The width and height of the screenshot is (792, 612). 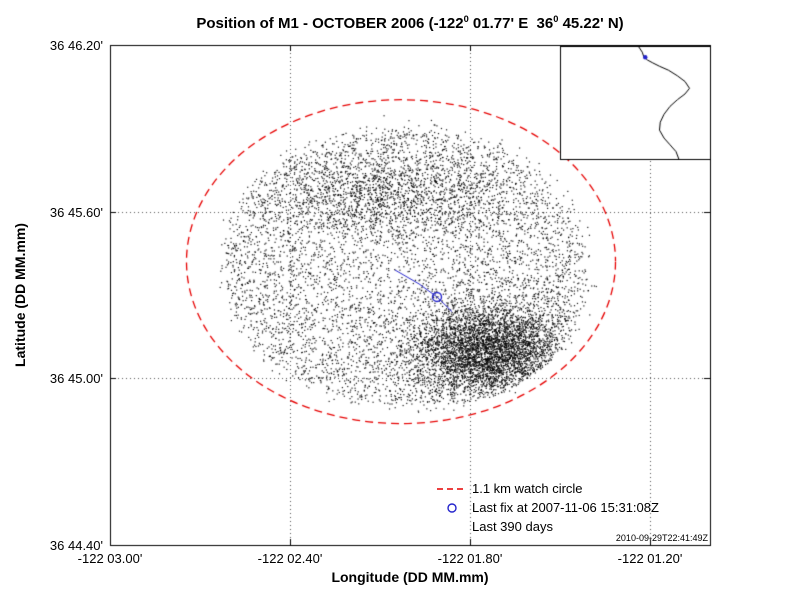 I want to click on last-fix-circle-icon, so click(x=452, y=508).